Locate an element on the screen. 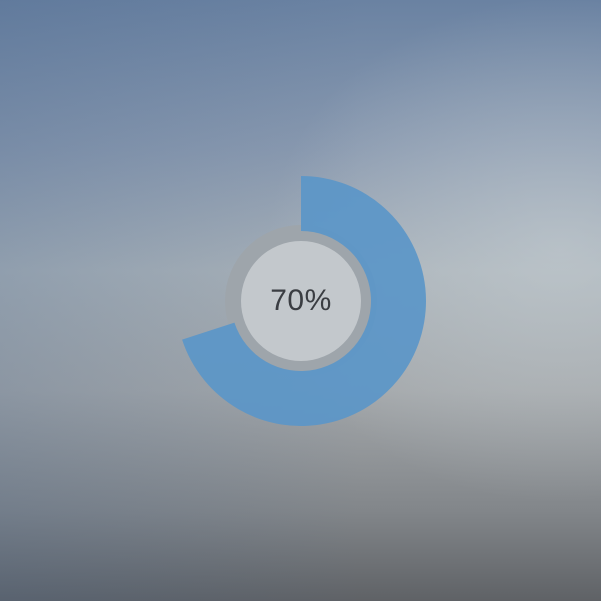 This screenshot has width=601, height=601. progress-percent-label: 70% is located at coordinates (301, 300).